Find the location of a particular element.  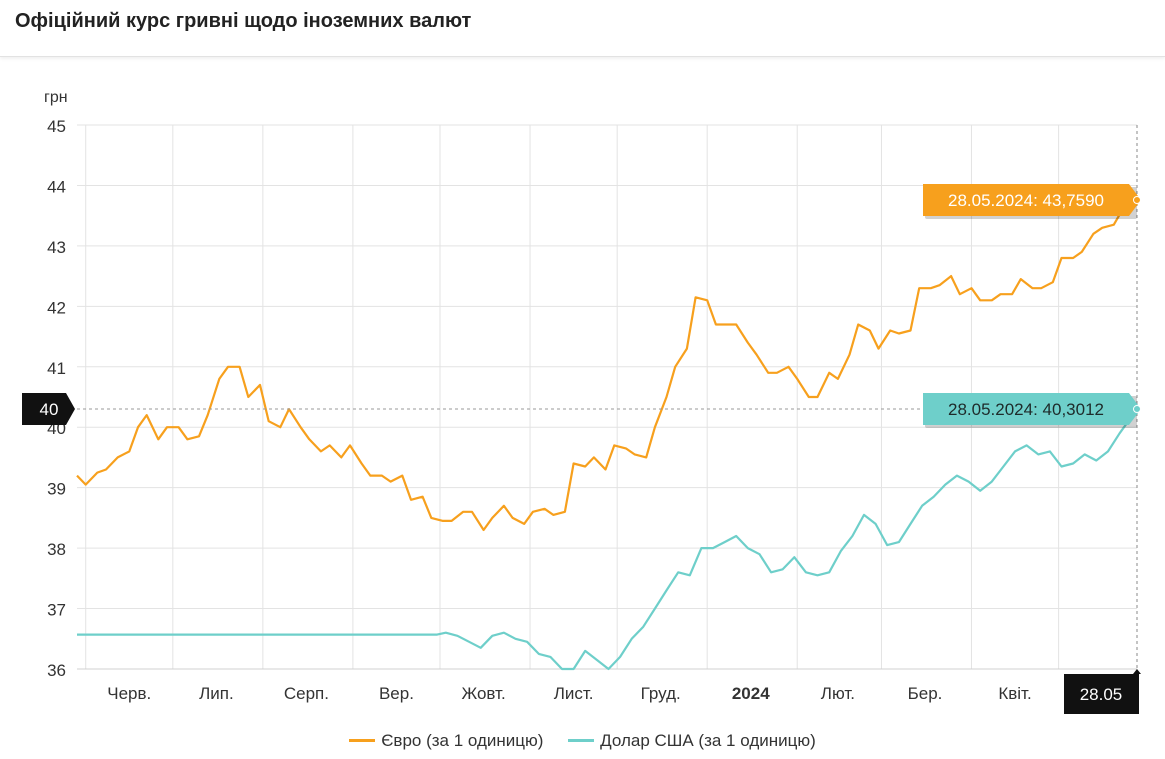

legend-item-euro: Євро (за 1 одиницю) is located at coordinates (446, 741).